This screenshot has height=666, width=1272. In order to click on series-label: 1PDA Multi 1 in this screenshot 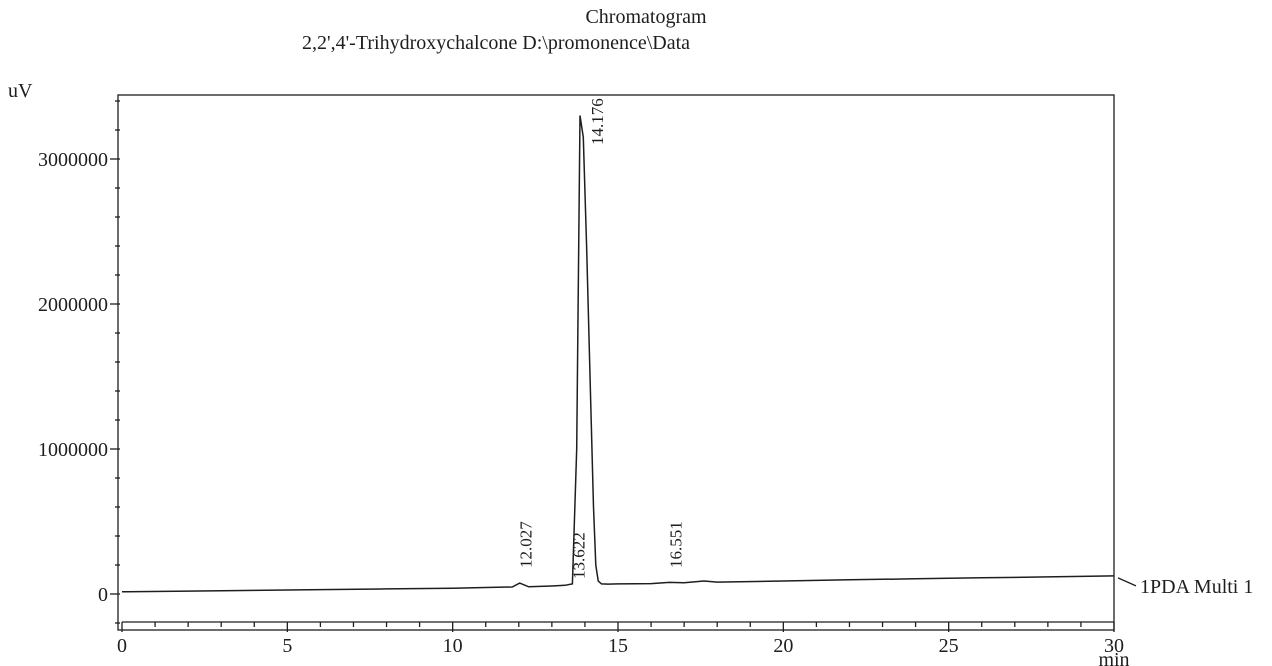, I will do `click(1196, 587)`.